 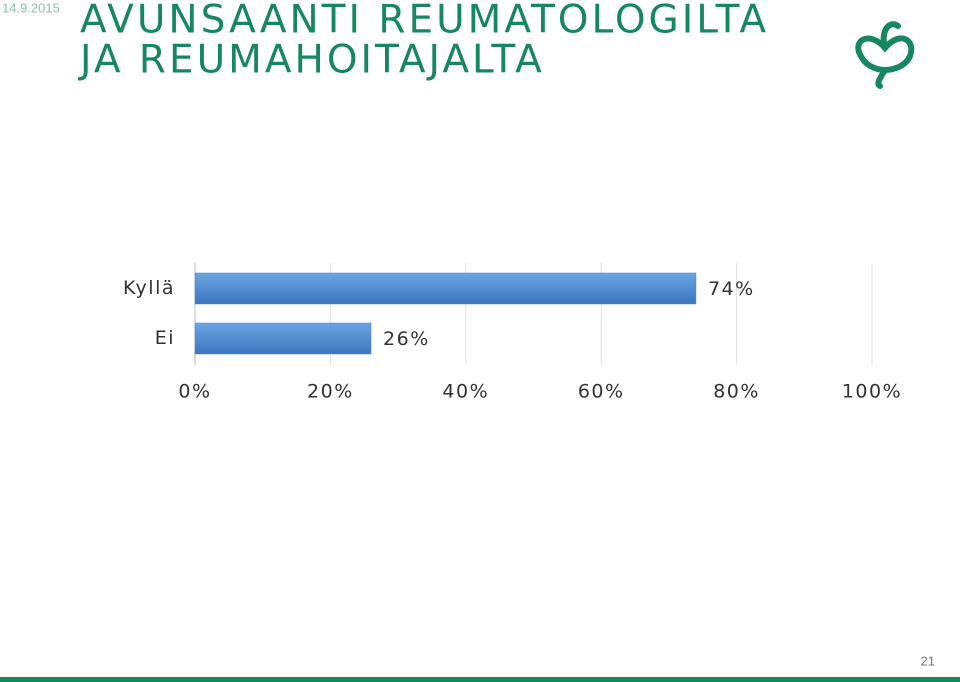 I want to click on footer-bar, so click(x=480, y=679).